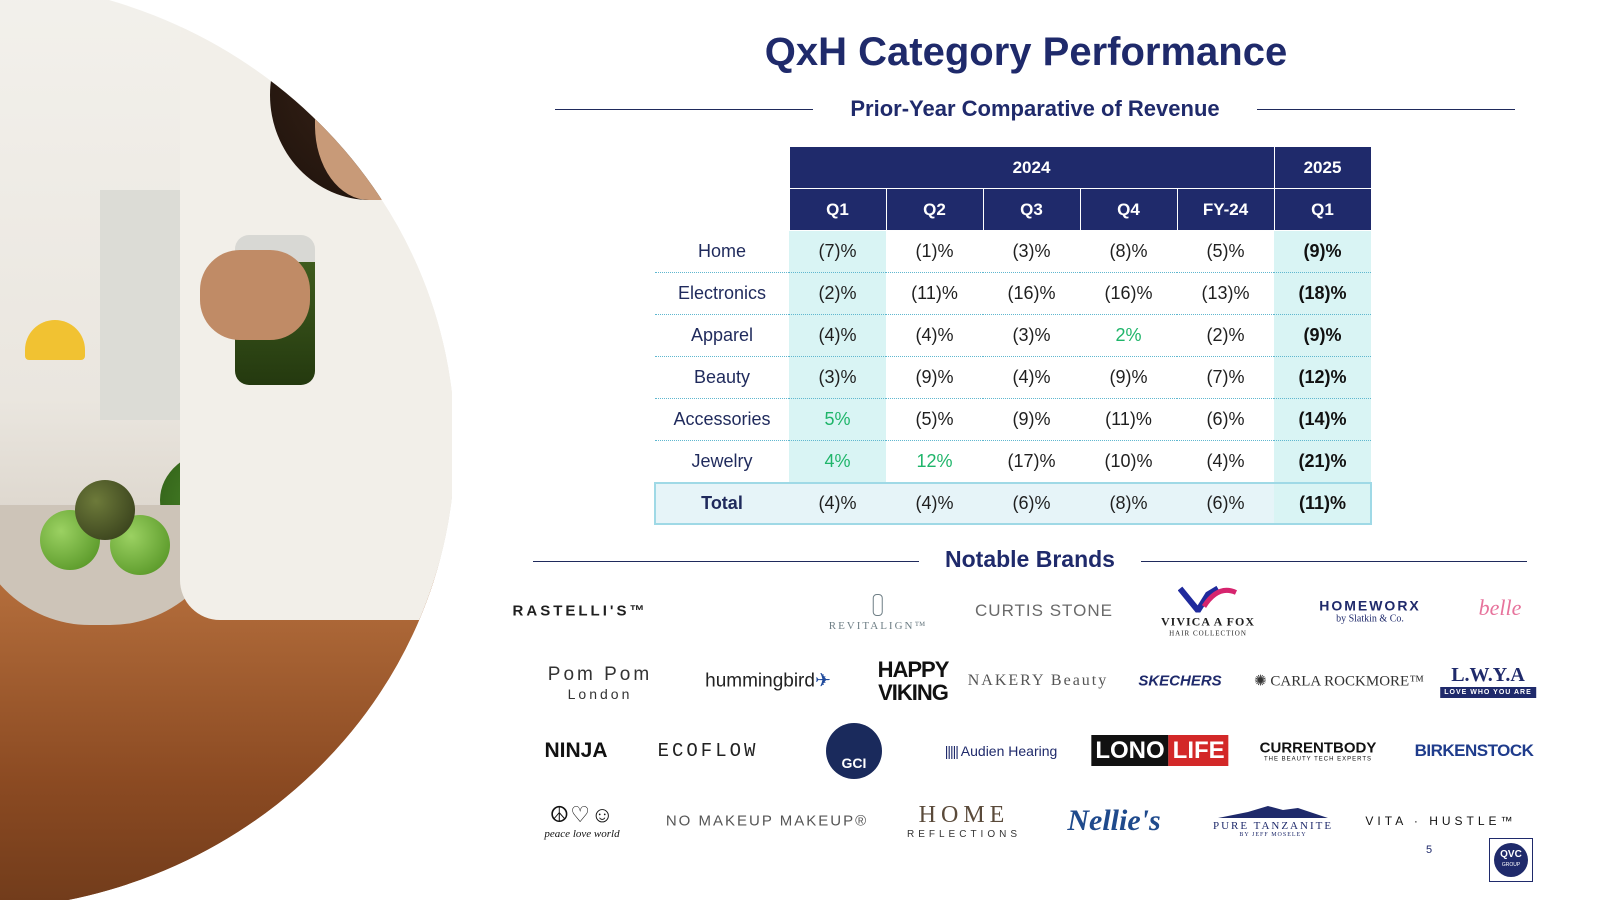 Image resolution: width=1600 pixels, height=900 pixels. Describe the element at coordinates (1488, 681) in the screenshot. I see `brand-logo-lwya: L.W.Y.A LOVE WHO YOU ARE` at that location.